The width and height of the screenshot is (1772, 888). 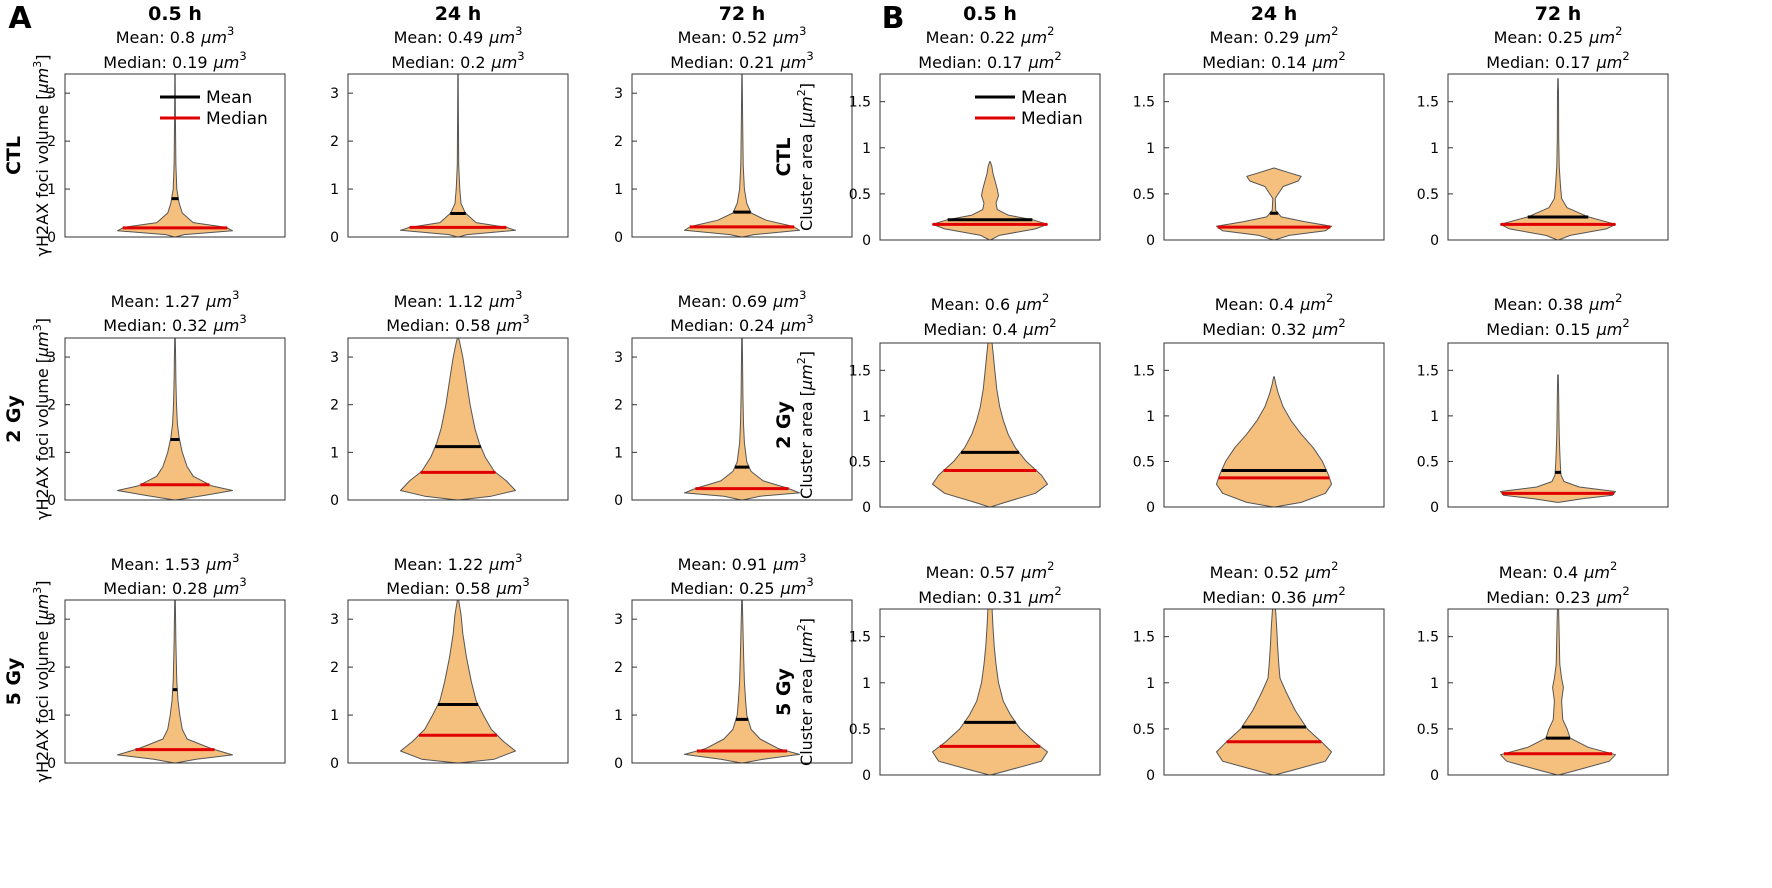 I want to click on panel-a-cell-median-text-value: Median: 0.19, so click(x=155, y=62).